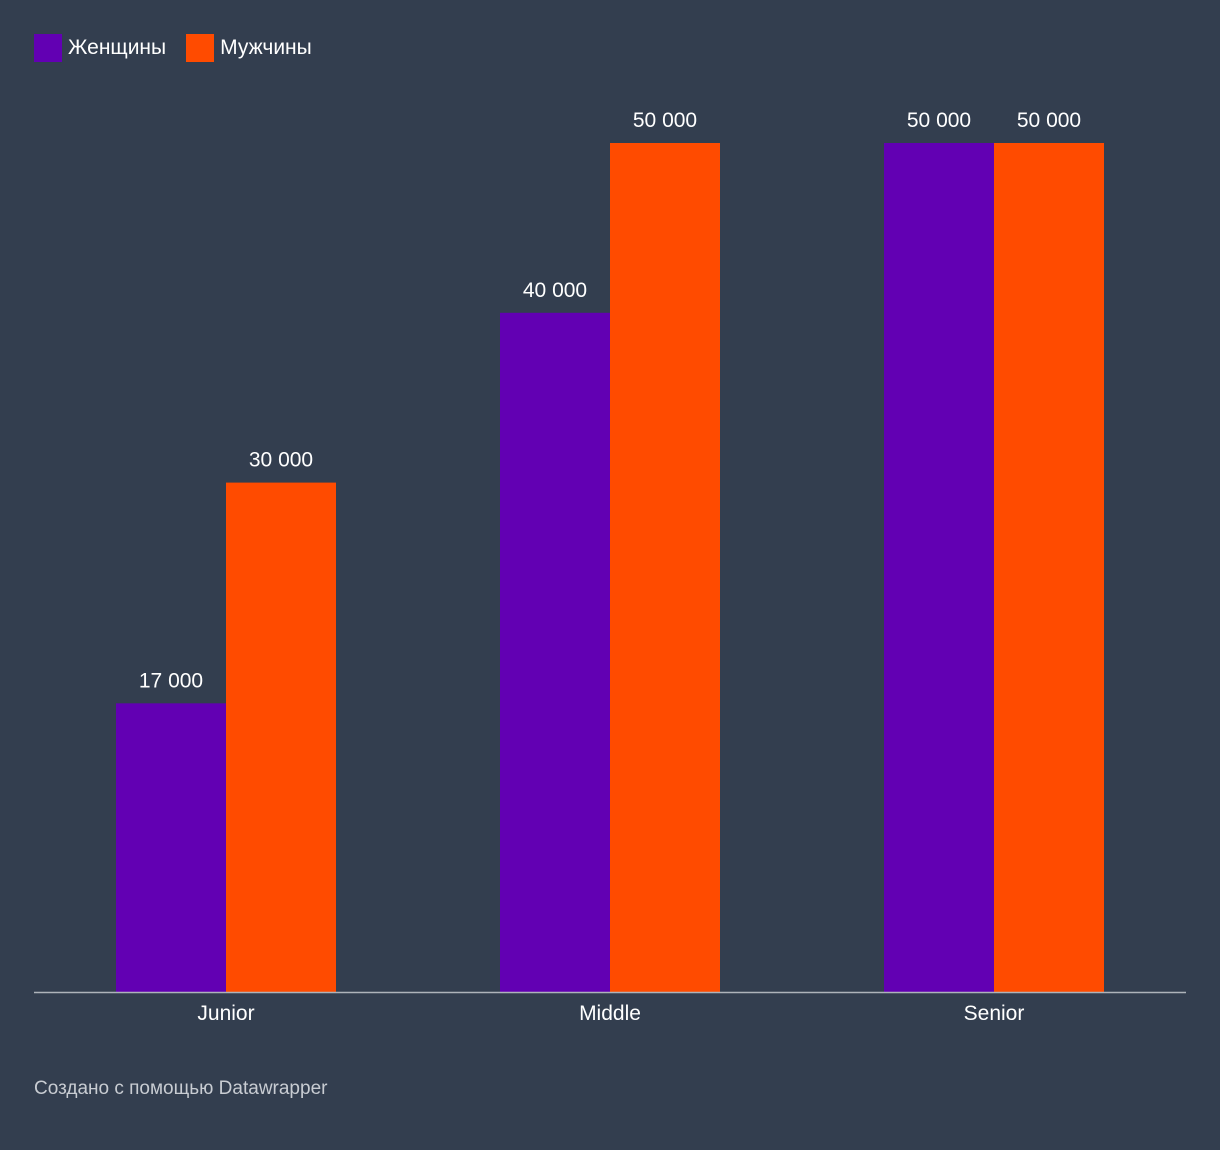  What do you see at coordinates (610, 1013) in the screenshot?
I see `x-tick-label: Middle` at bounding box center [610, 1013].